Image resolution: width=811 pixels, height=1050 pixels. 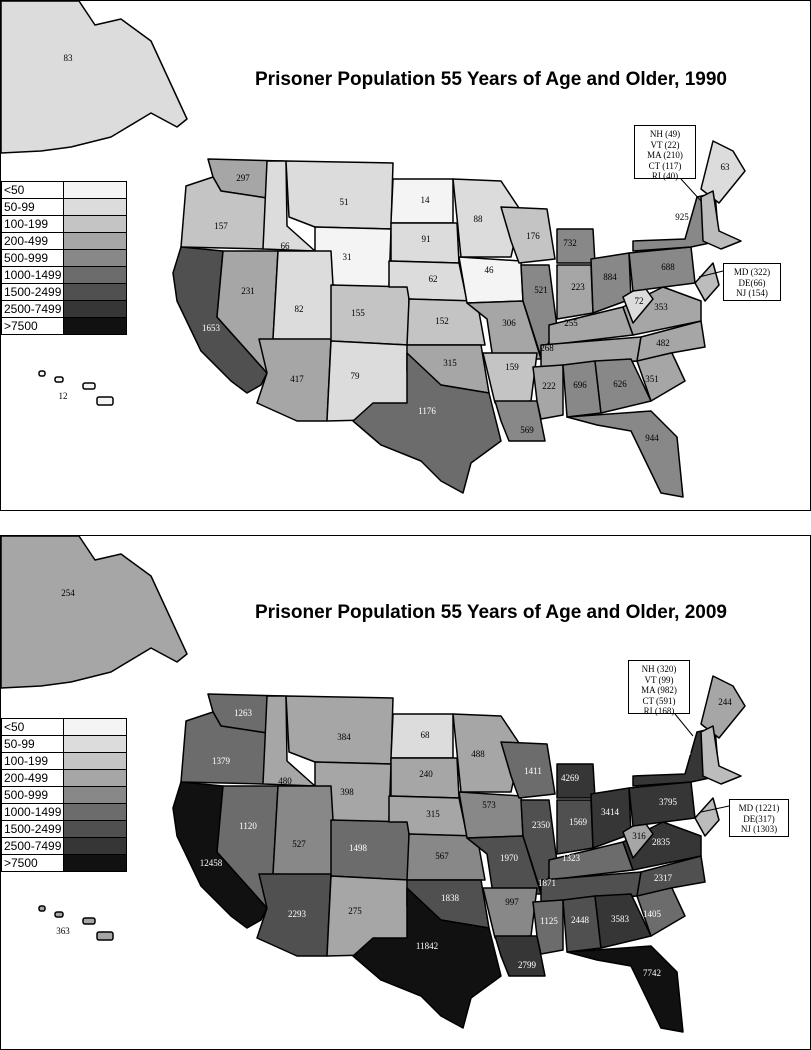 I want to click on legend-row: 1500-2499, so click(x=64, y=292).